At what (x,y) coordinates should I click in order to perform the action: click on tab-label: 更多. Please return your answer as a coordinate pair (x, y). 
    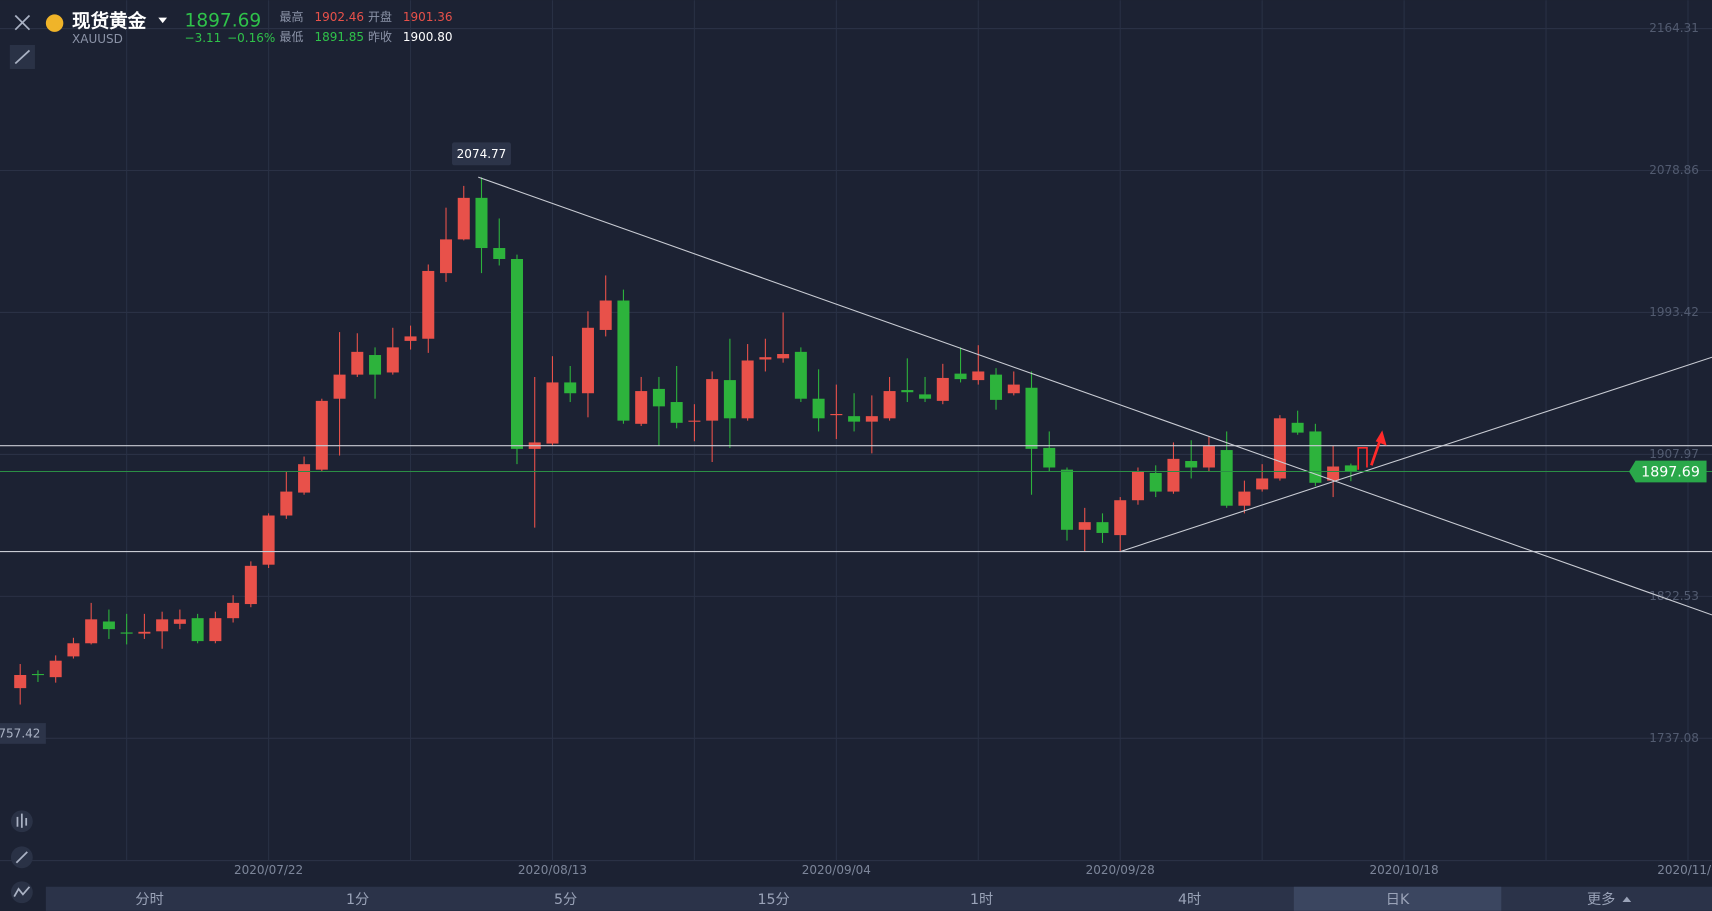
    Looking at the image, I should click on (1601, 899).